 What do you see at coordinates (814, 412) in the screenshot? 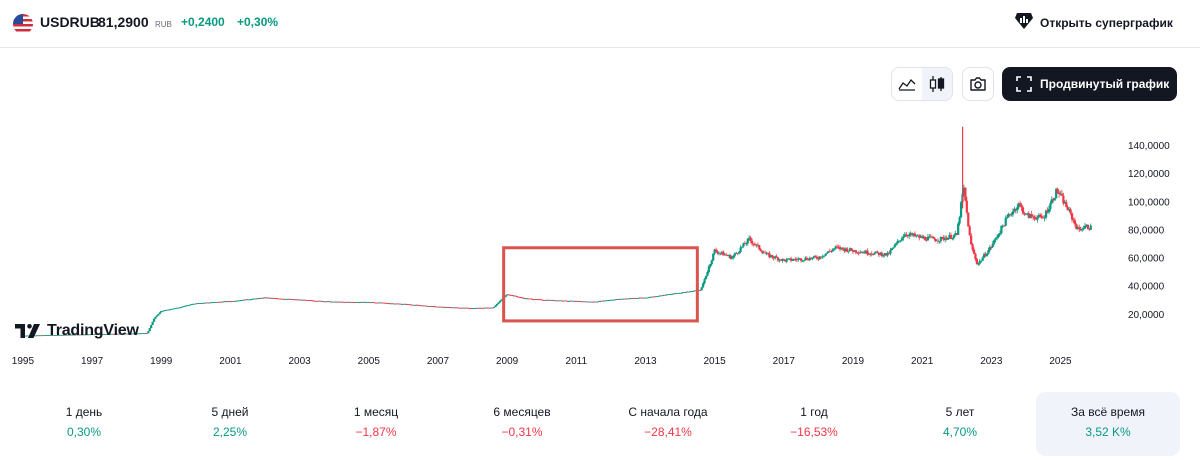
I see `period-label: 1 год` at bounding box center [814, 412].